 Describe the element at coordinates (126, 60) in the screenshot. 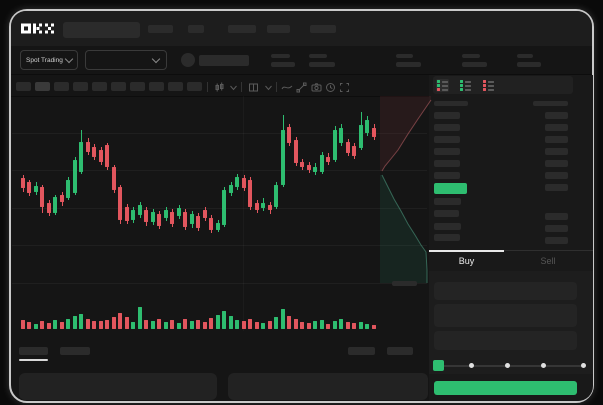

I see `pair-selector-dropdown` at that location.